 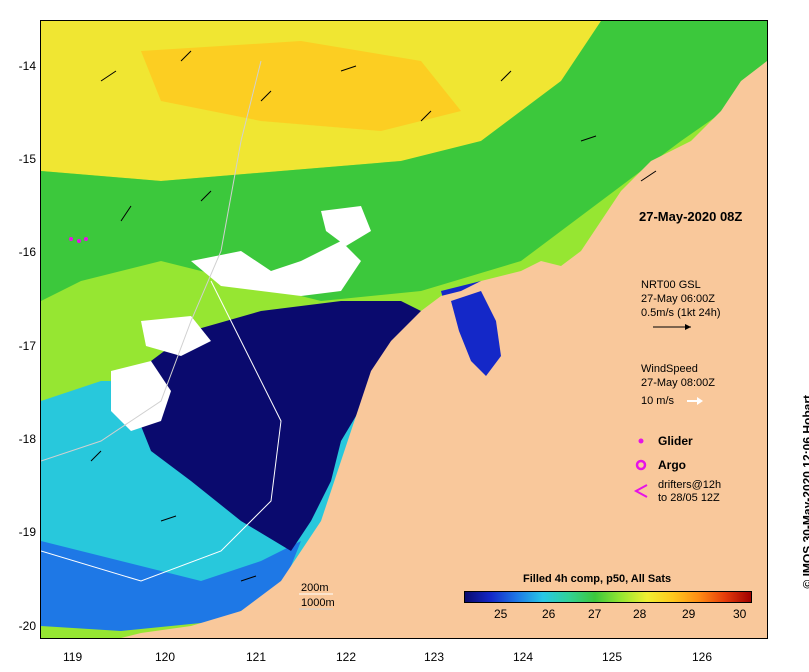 What do you see at coordinates (691, 216) in the screenshot?
I see `map-date-label: 27-May-2020 08Z` at bounding box center [691, 216].